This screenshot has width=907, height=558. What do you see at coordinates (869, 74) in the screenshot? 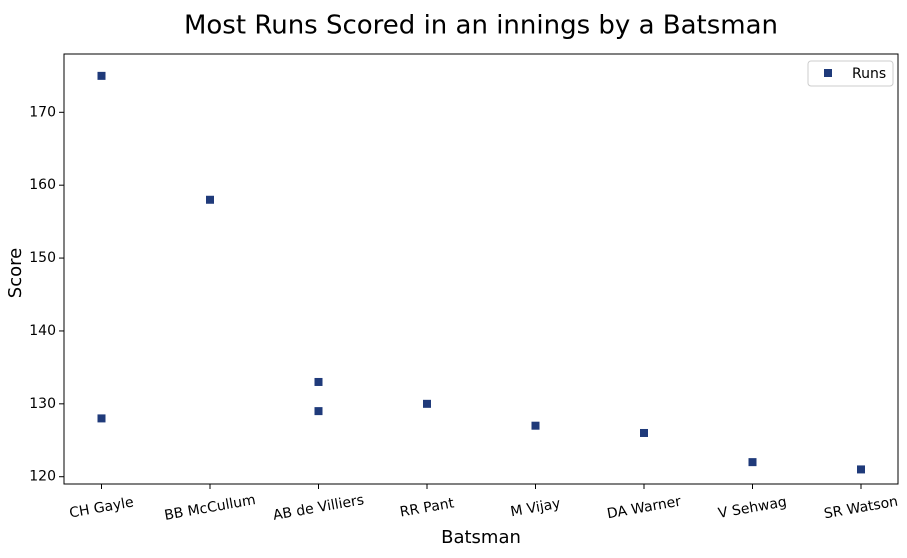
I see `legend-label-runs: Runs` at bounding box center [869, 74].